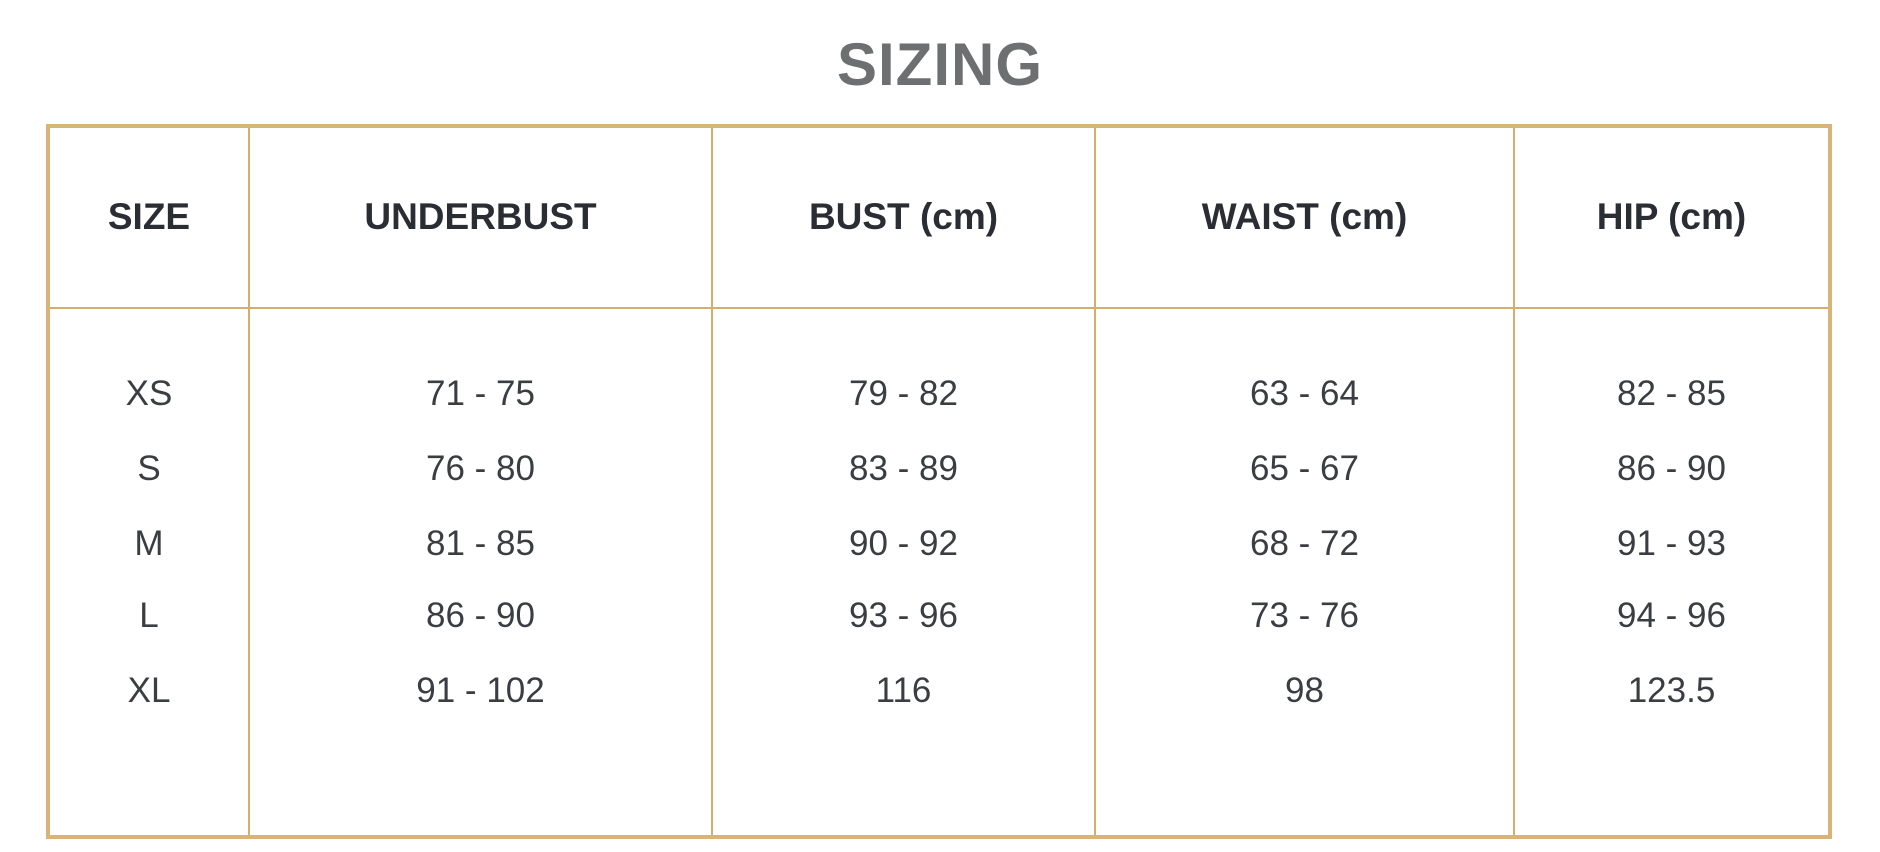 This screenshot has height=852, width=1880. I want to click on cell-hip: 82 - 85, so click(1671, 393).